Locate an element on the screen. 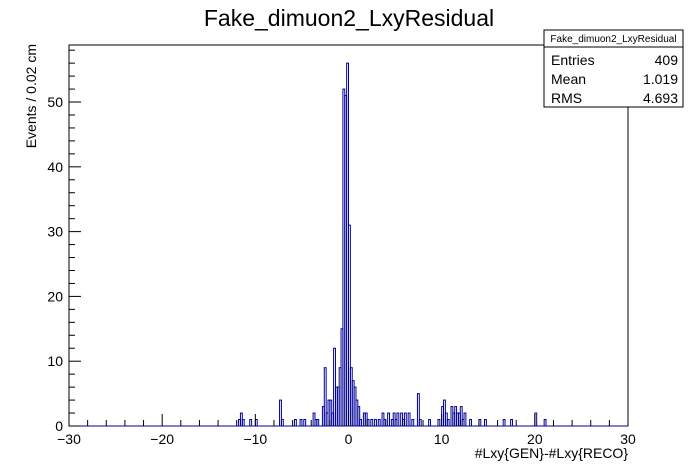  x-tick-label: 0 is located at coordinates (349, 439).